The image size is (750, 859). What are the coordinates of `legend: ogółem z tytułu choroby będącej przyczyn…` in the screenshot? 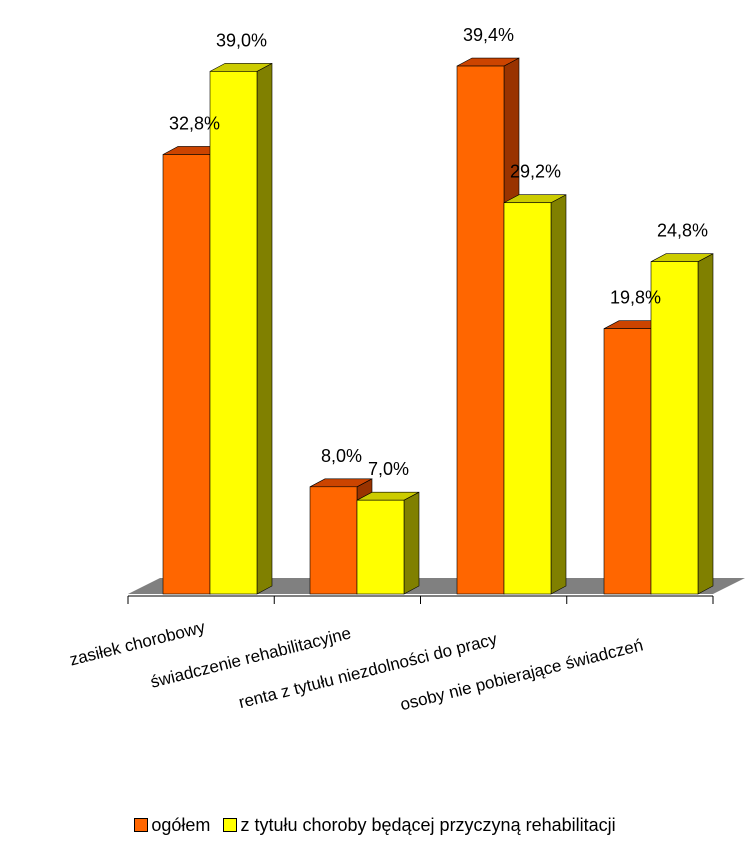 It's located at (375, 825).